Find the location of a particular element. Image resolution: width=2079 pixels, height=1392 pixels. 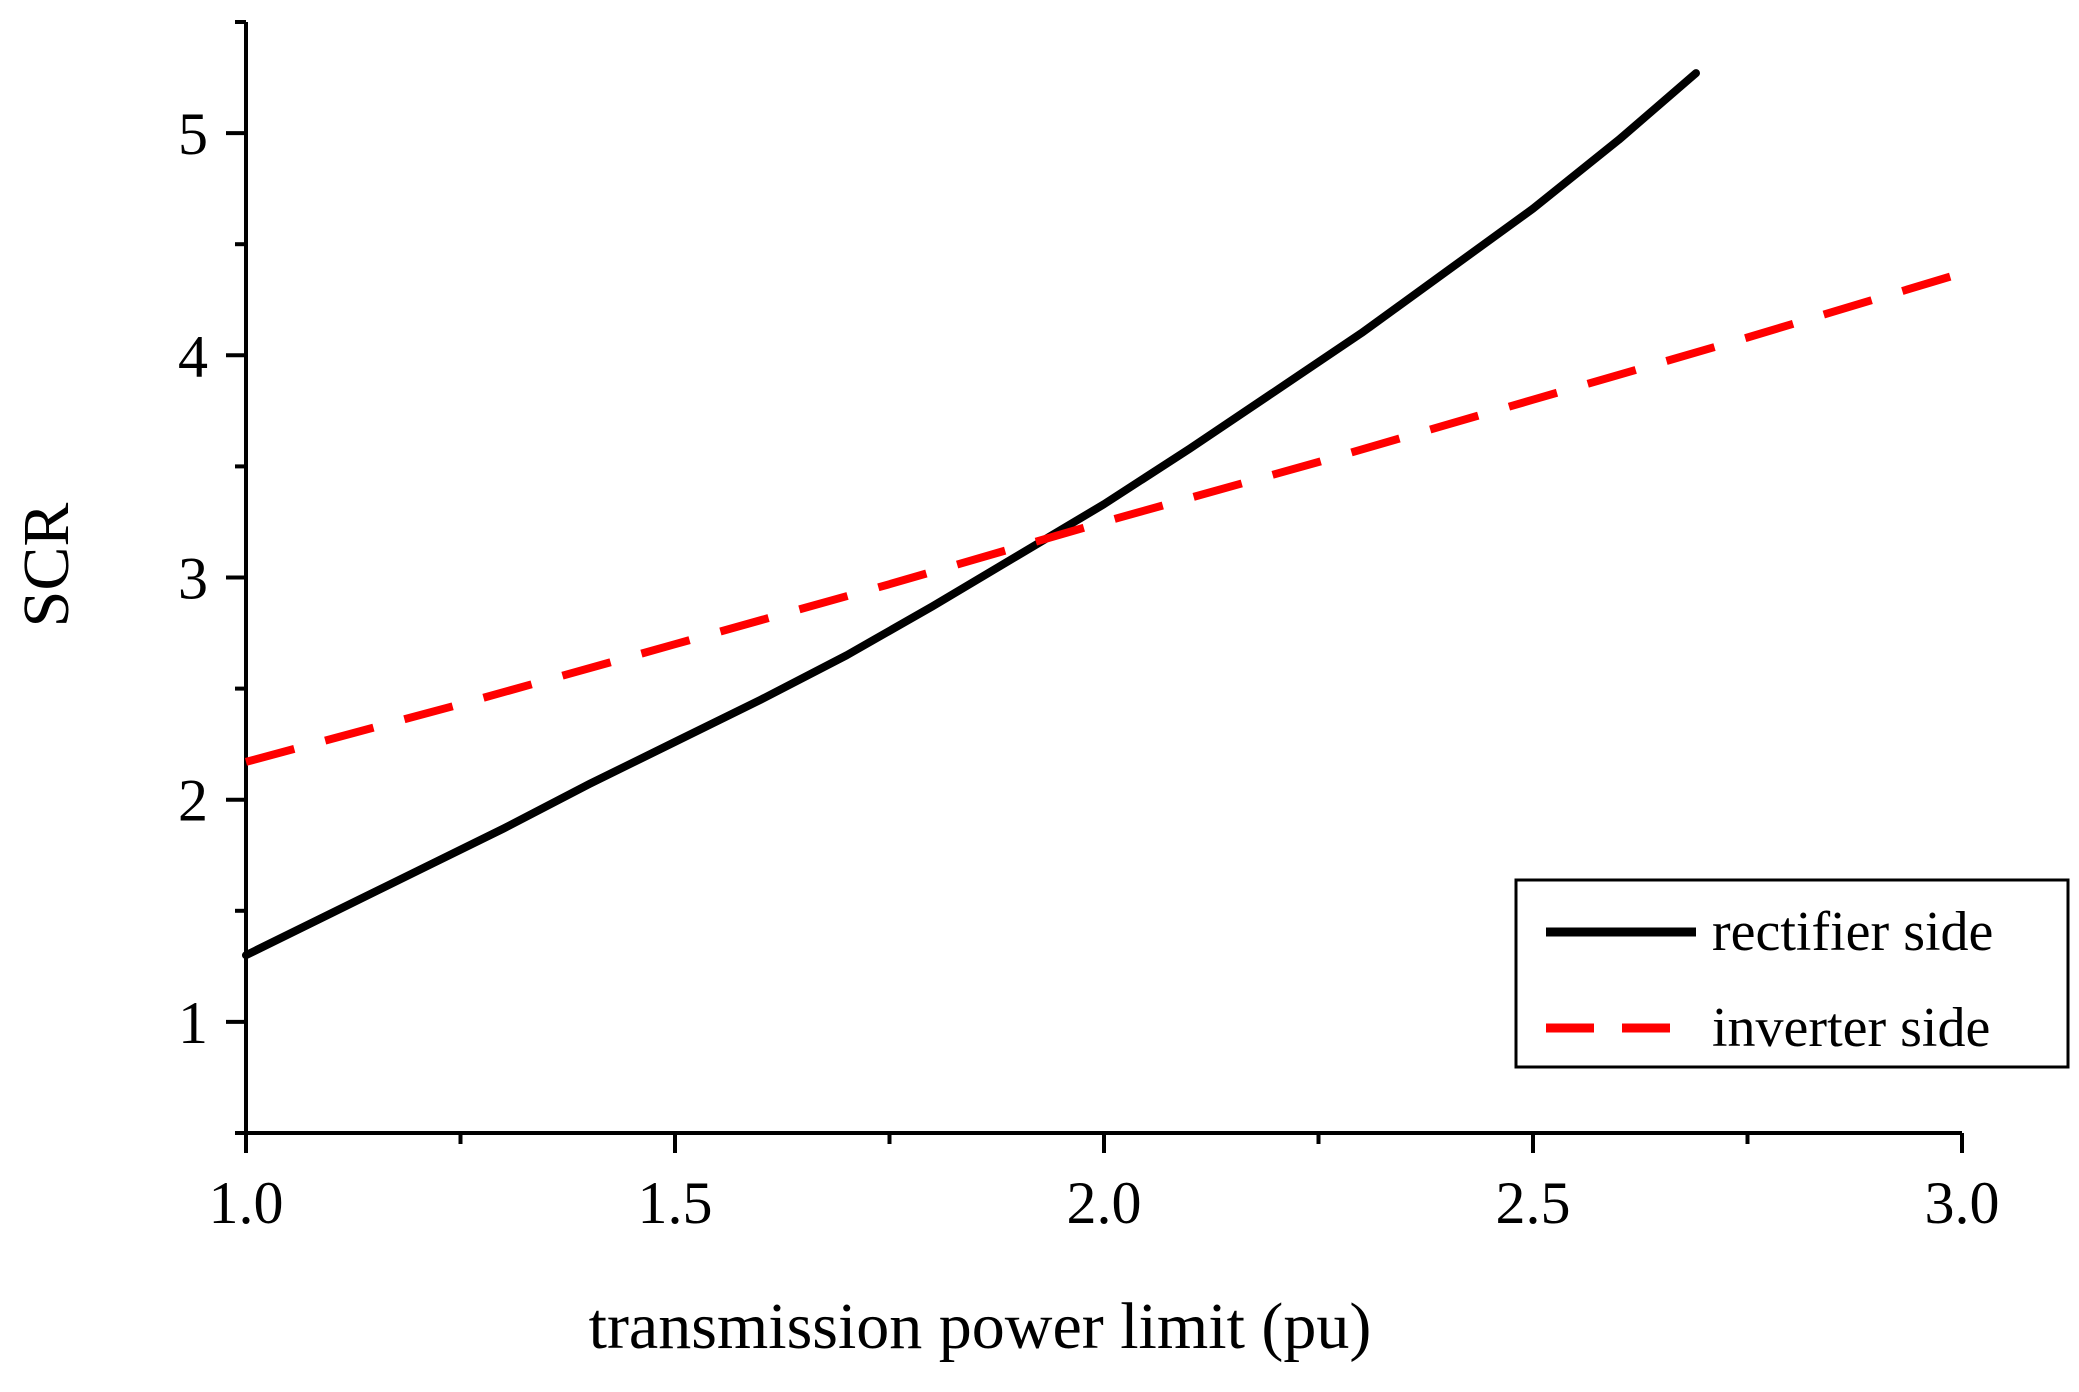

legend-box is located at coordinates (1792, 973).